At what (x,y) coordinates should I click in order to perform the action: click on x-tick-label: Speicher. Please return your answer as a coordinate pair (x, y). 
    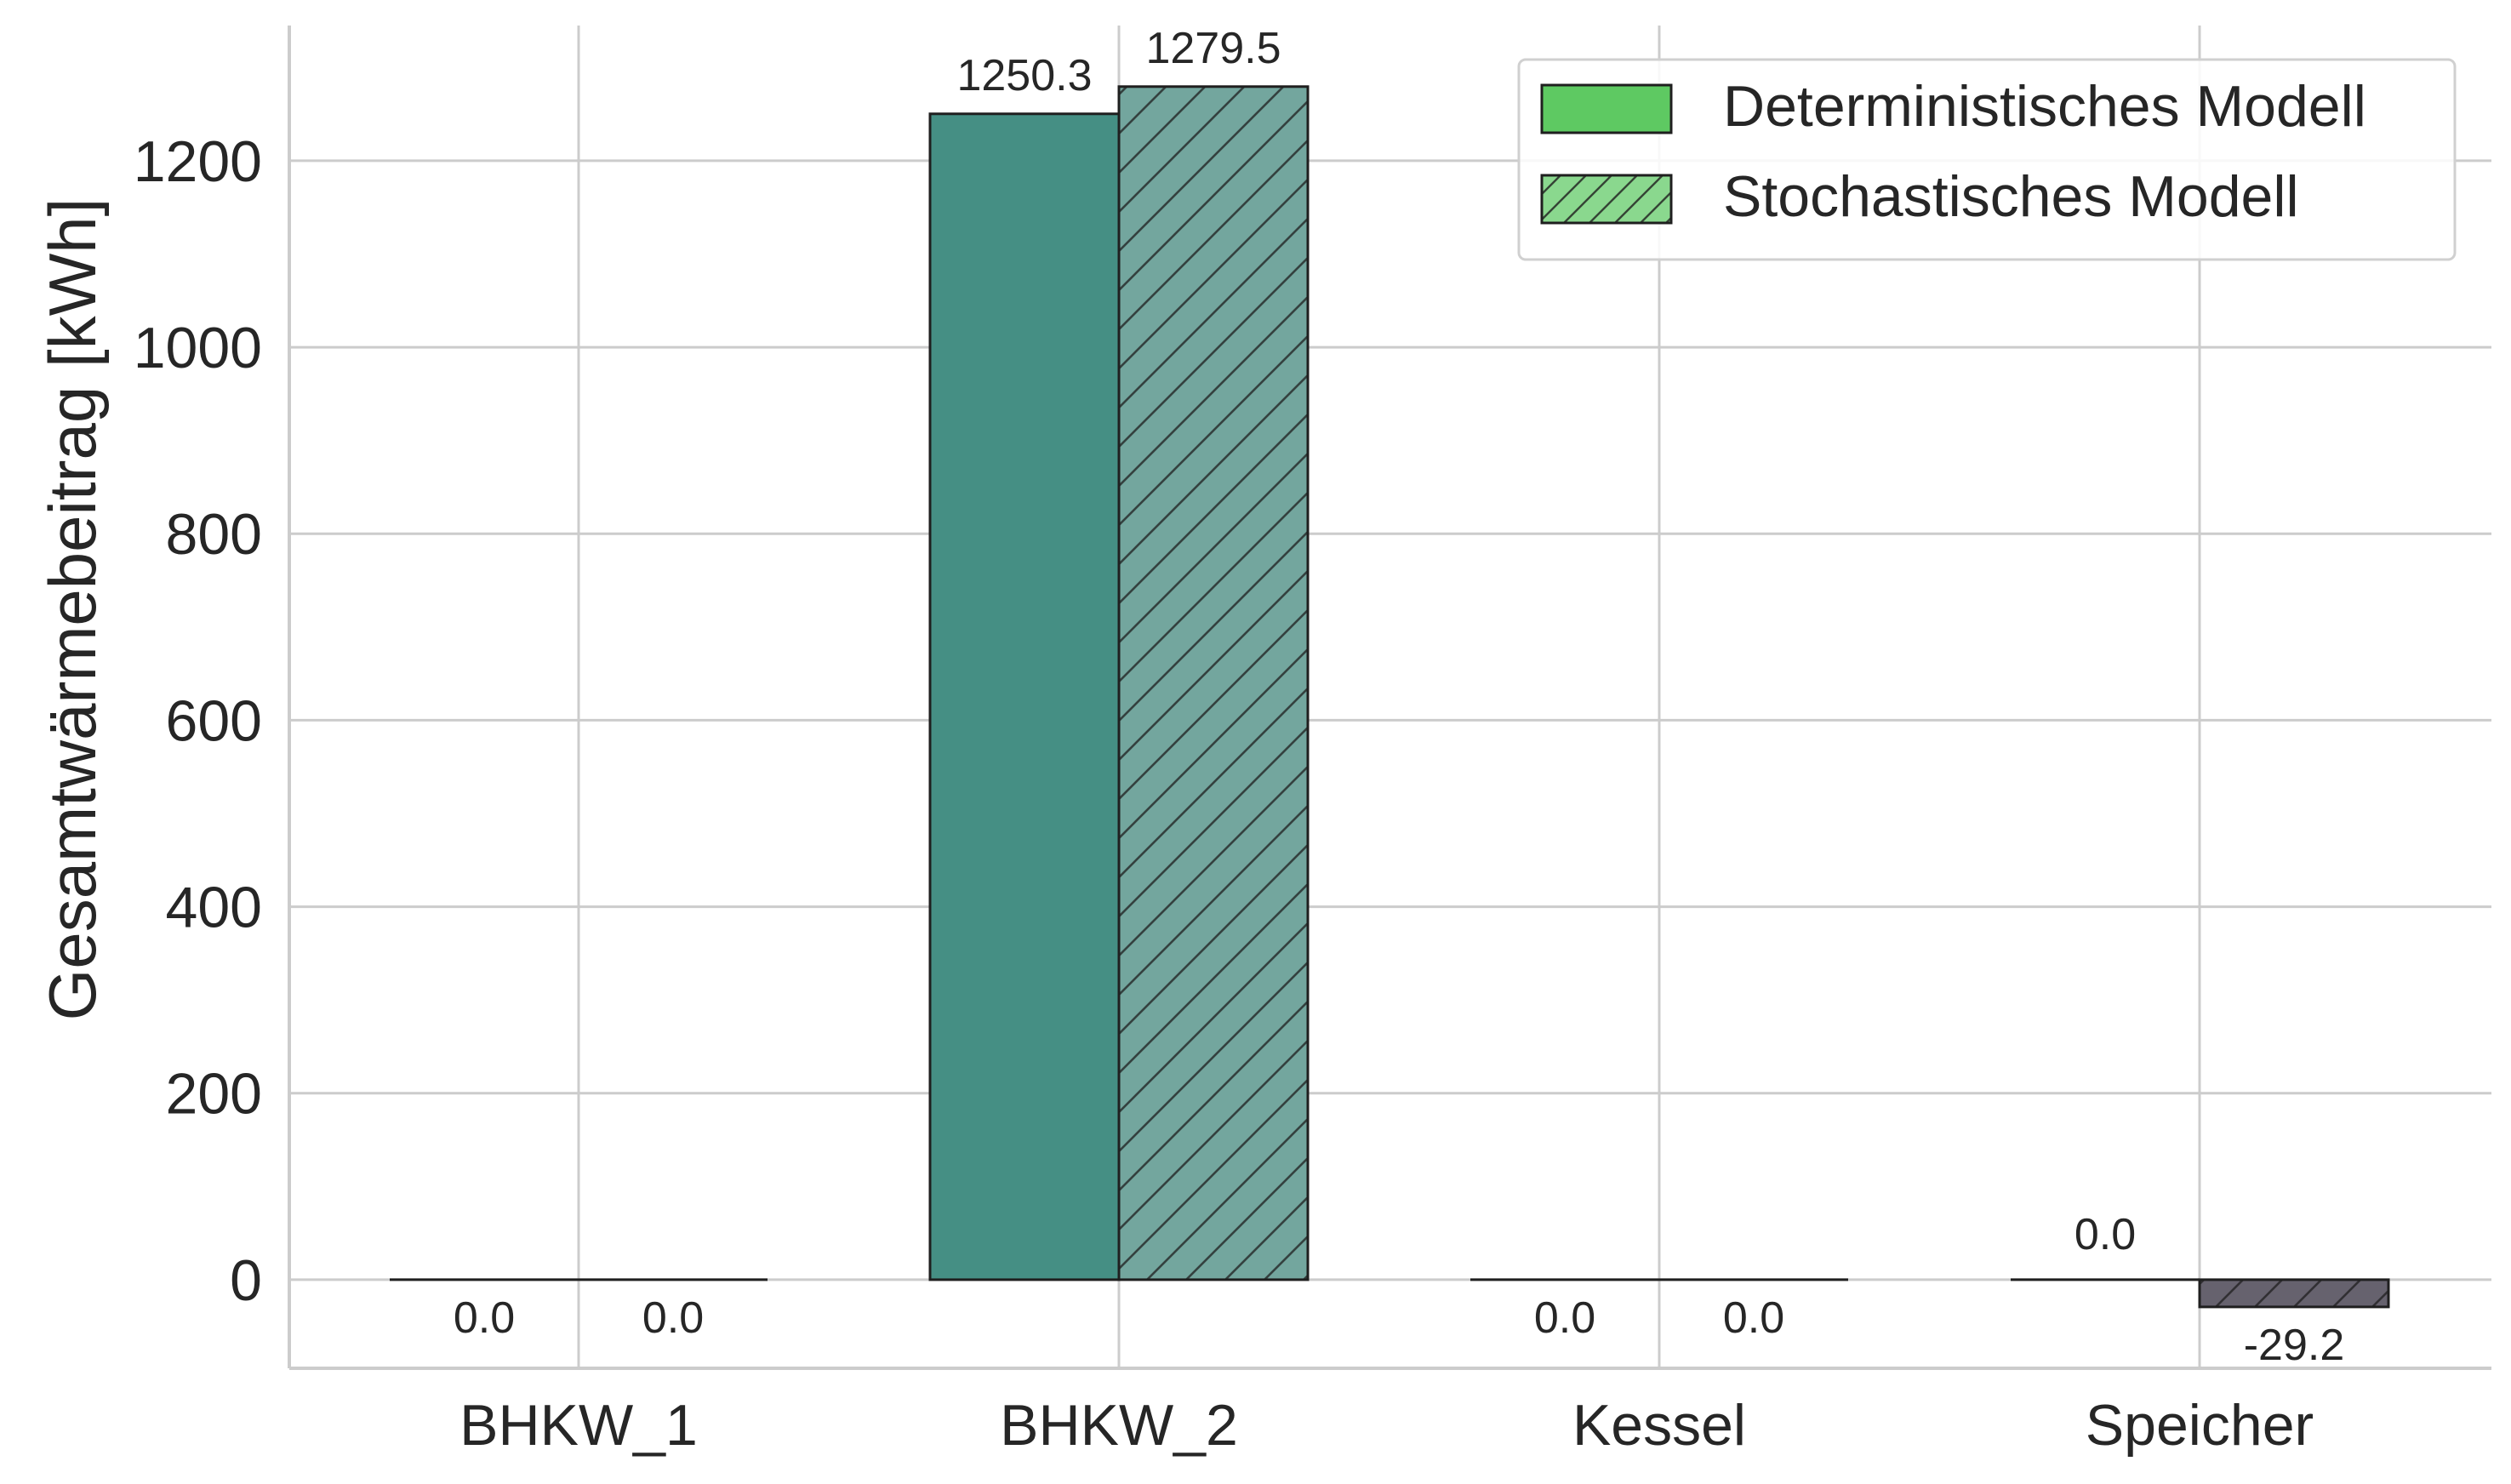
    Looking at the image, I should click on (2200, 1425).